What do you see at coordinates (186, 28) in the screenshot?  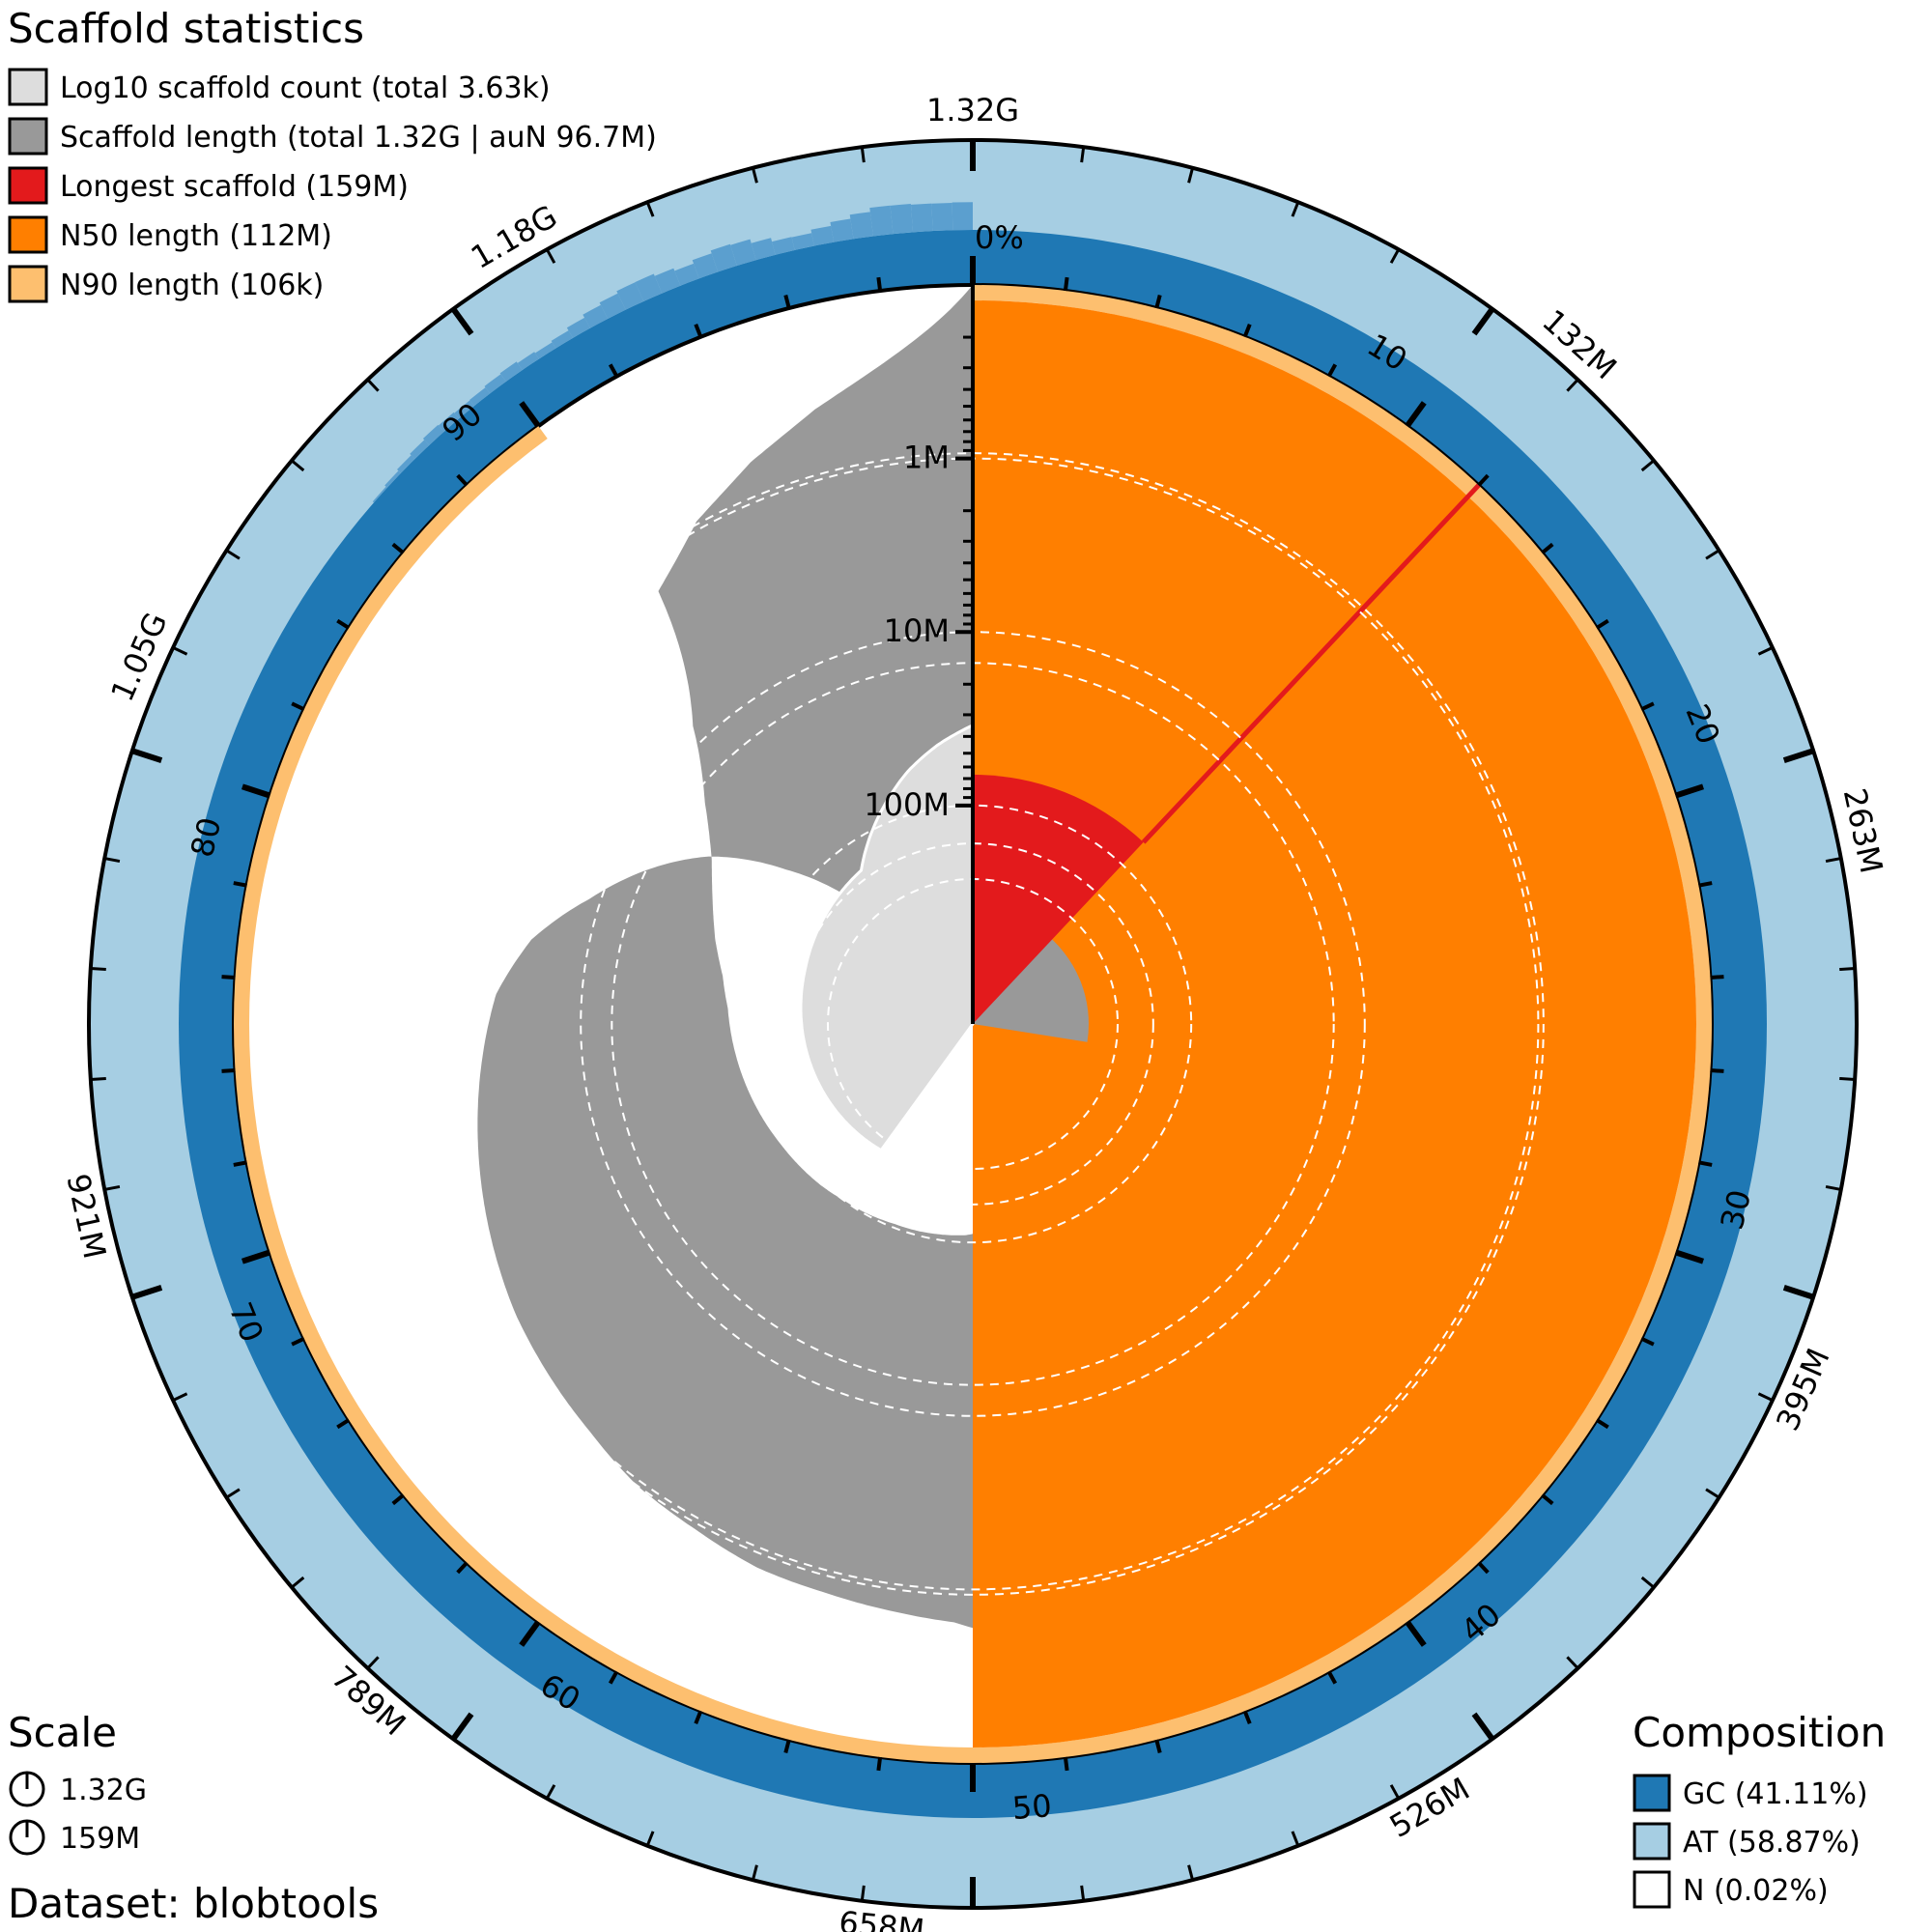 I see `legend-title: Scaffold statistics` at bounding box center [186, 28].